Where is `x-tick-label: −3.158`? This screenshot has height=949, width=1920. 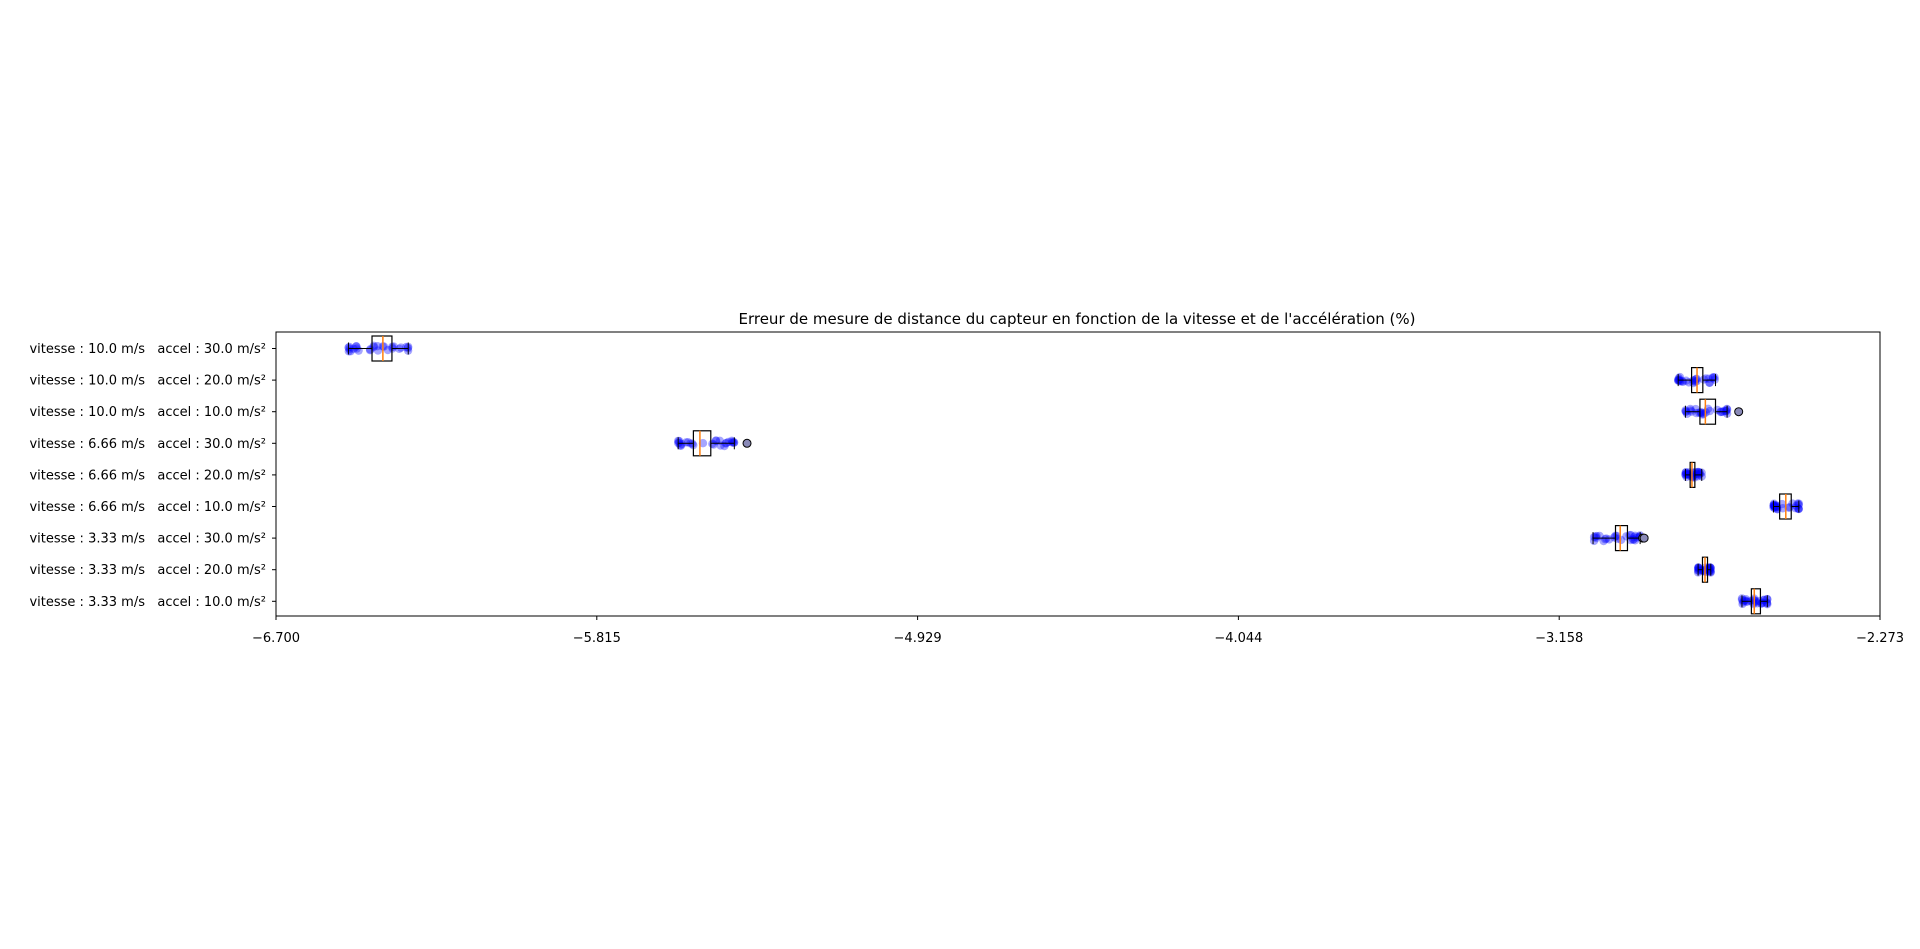 x-tick-label: −3.158 is located at coordinates (1559, 638).